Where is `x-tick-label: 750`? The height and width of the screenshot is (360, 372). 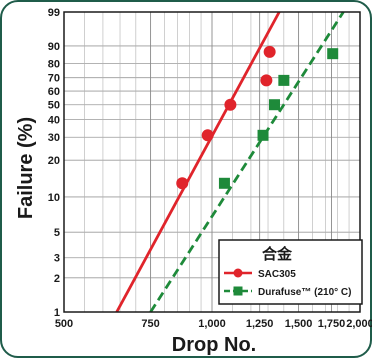
x-tick-label: 750 is located at coordinates (150, 324).